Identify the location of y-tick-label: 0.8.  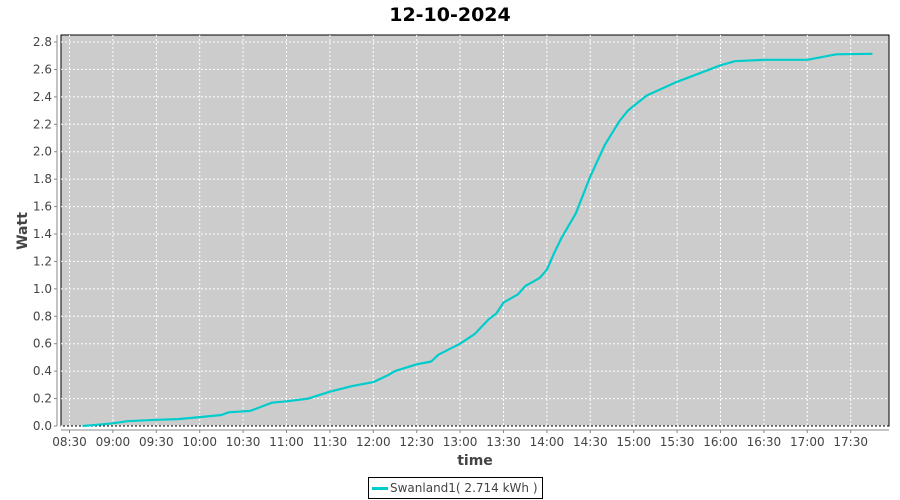
(42, 316).